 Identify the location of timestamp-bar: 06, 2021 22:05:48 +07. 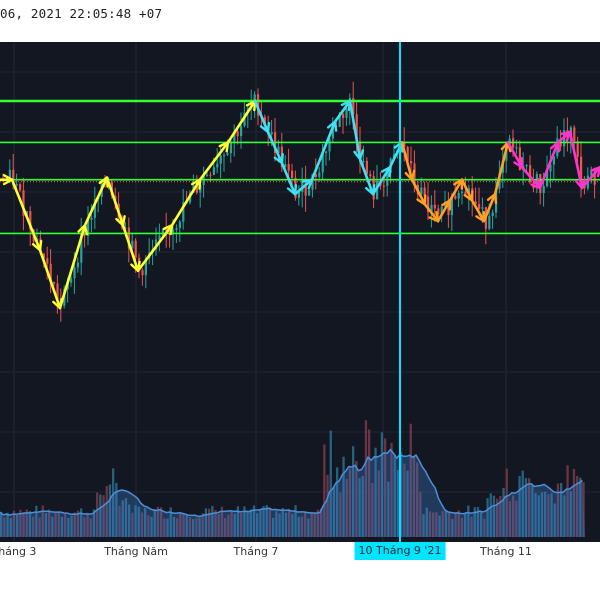
(300, 20).